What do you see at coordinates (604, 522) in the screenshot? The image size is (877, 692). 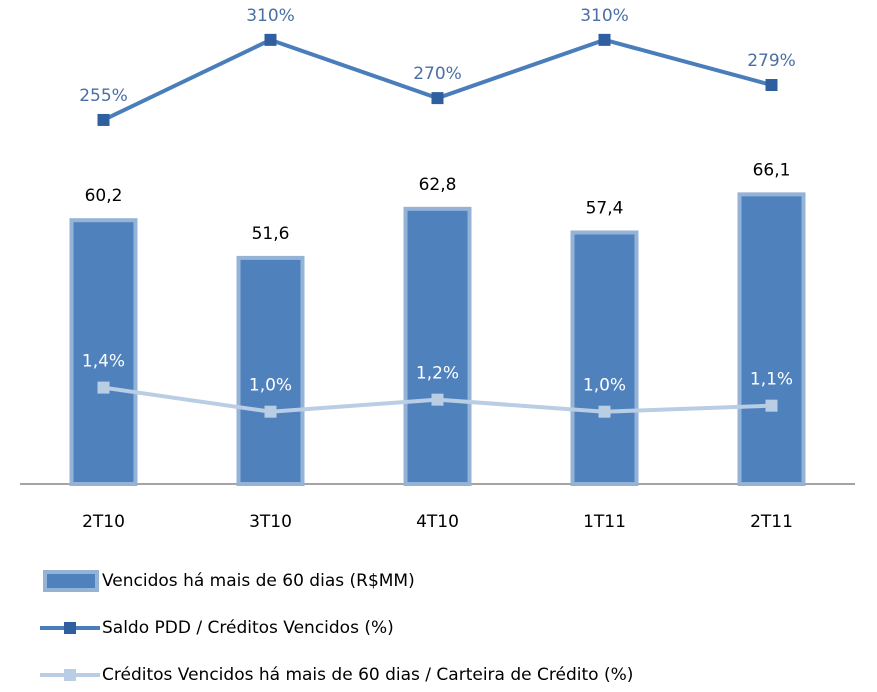 I see `x-tick-label: 1T11` at bounding box center [604, 522].